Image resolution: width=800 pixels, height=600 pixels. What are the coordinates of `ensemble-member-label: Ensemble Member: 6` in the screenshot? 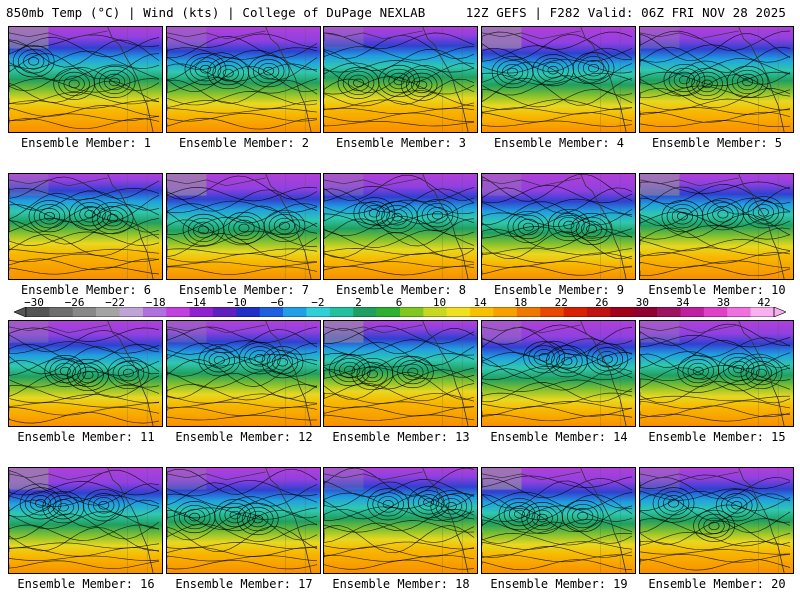 It's located at (86, 290).